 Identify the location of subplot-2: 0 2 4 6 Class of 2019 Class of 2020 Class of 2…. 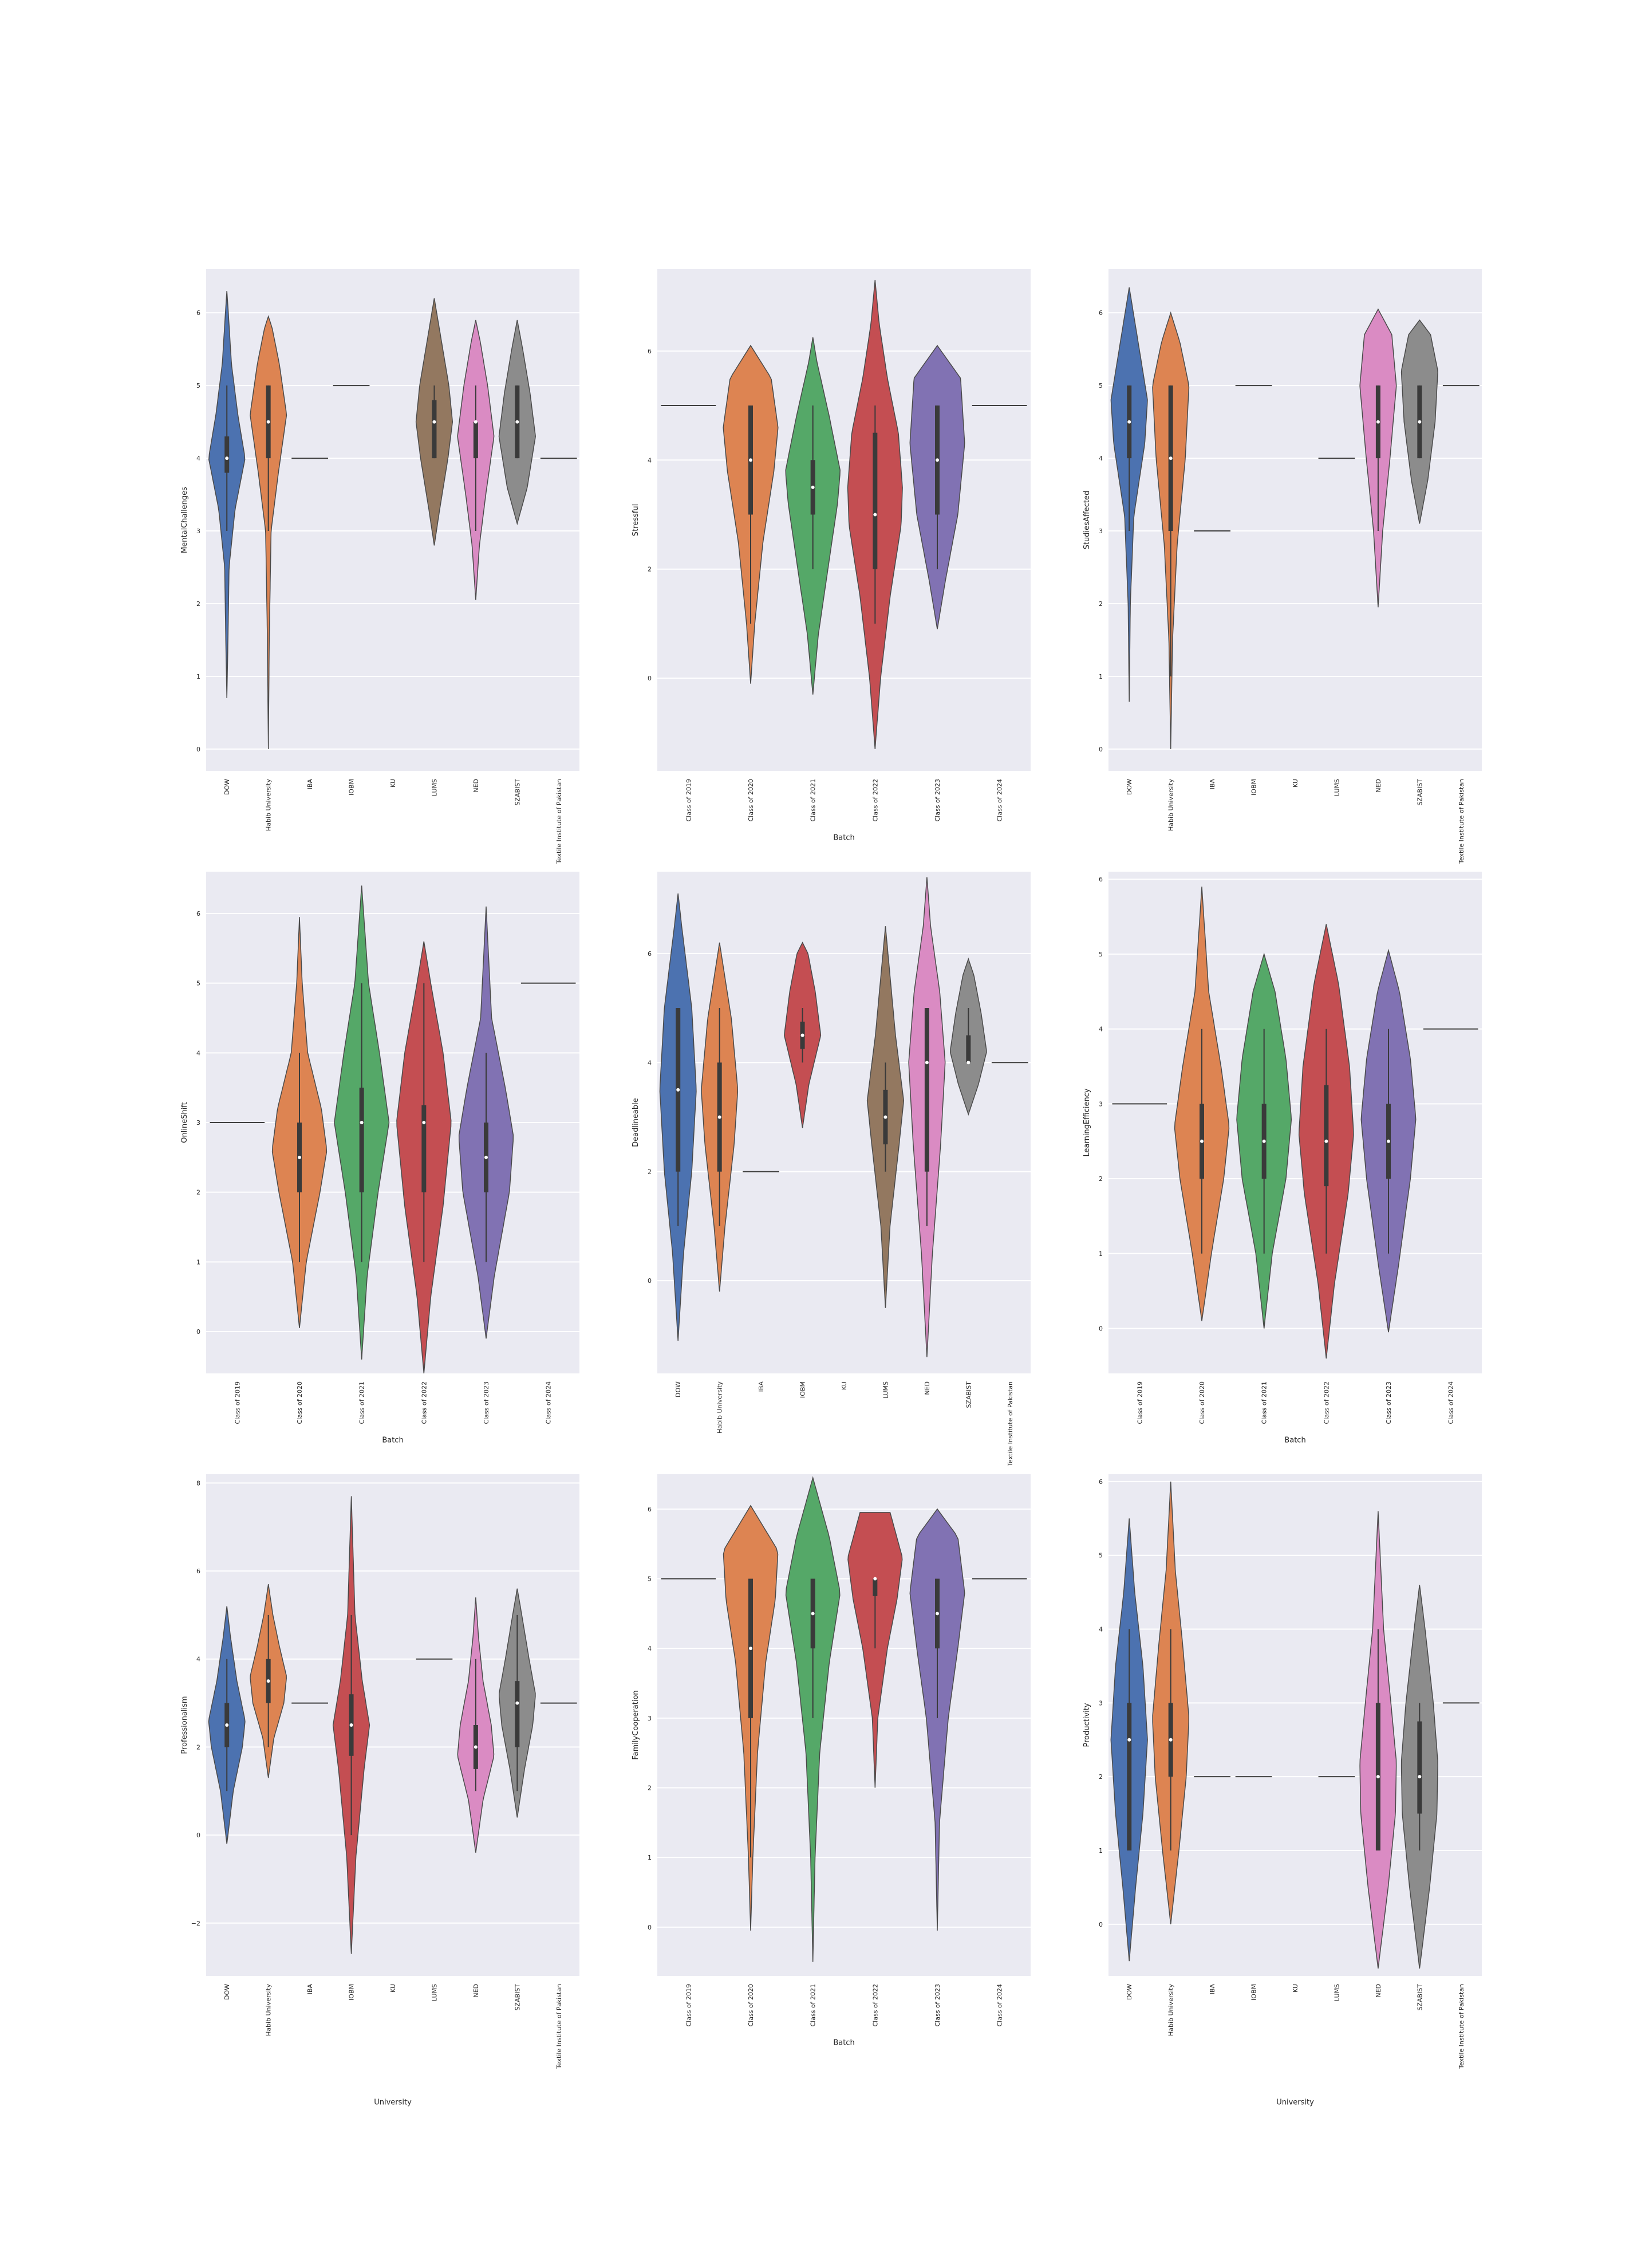
(831, 555).